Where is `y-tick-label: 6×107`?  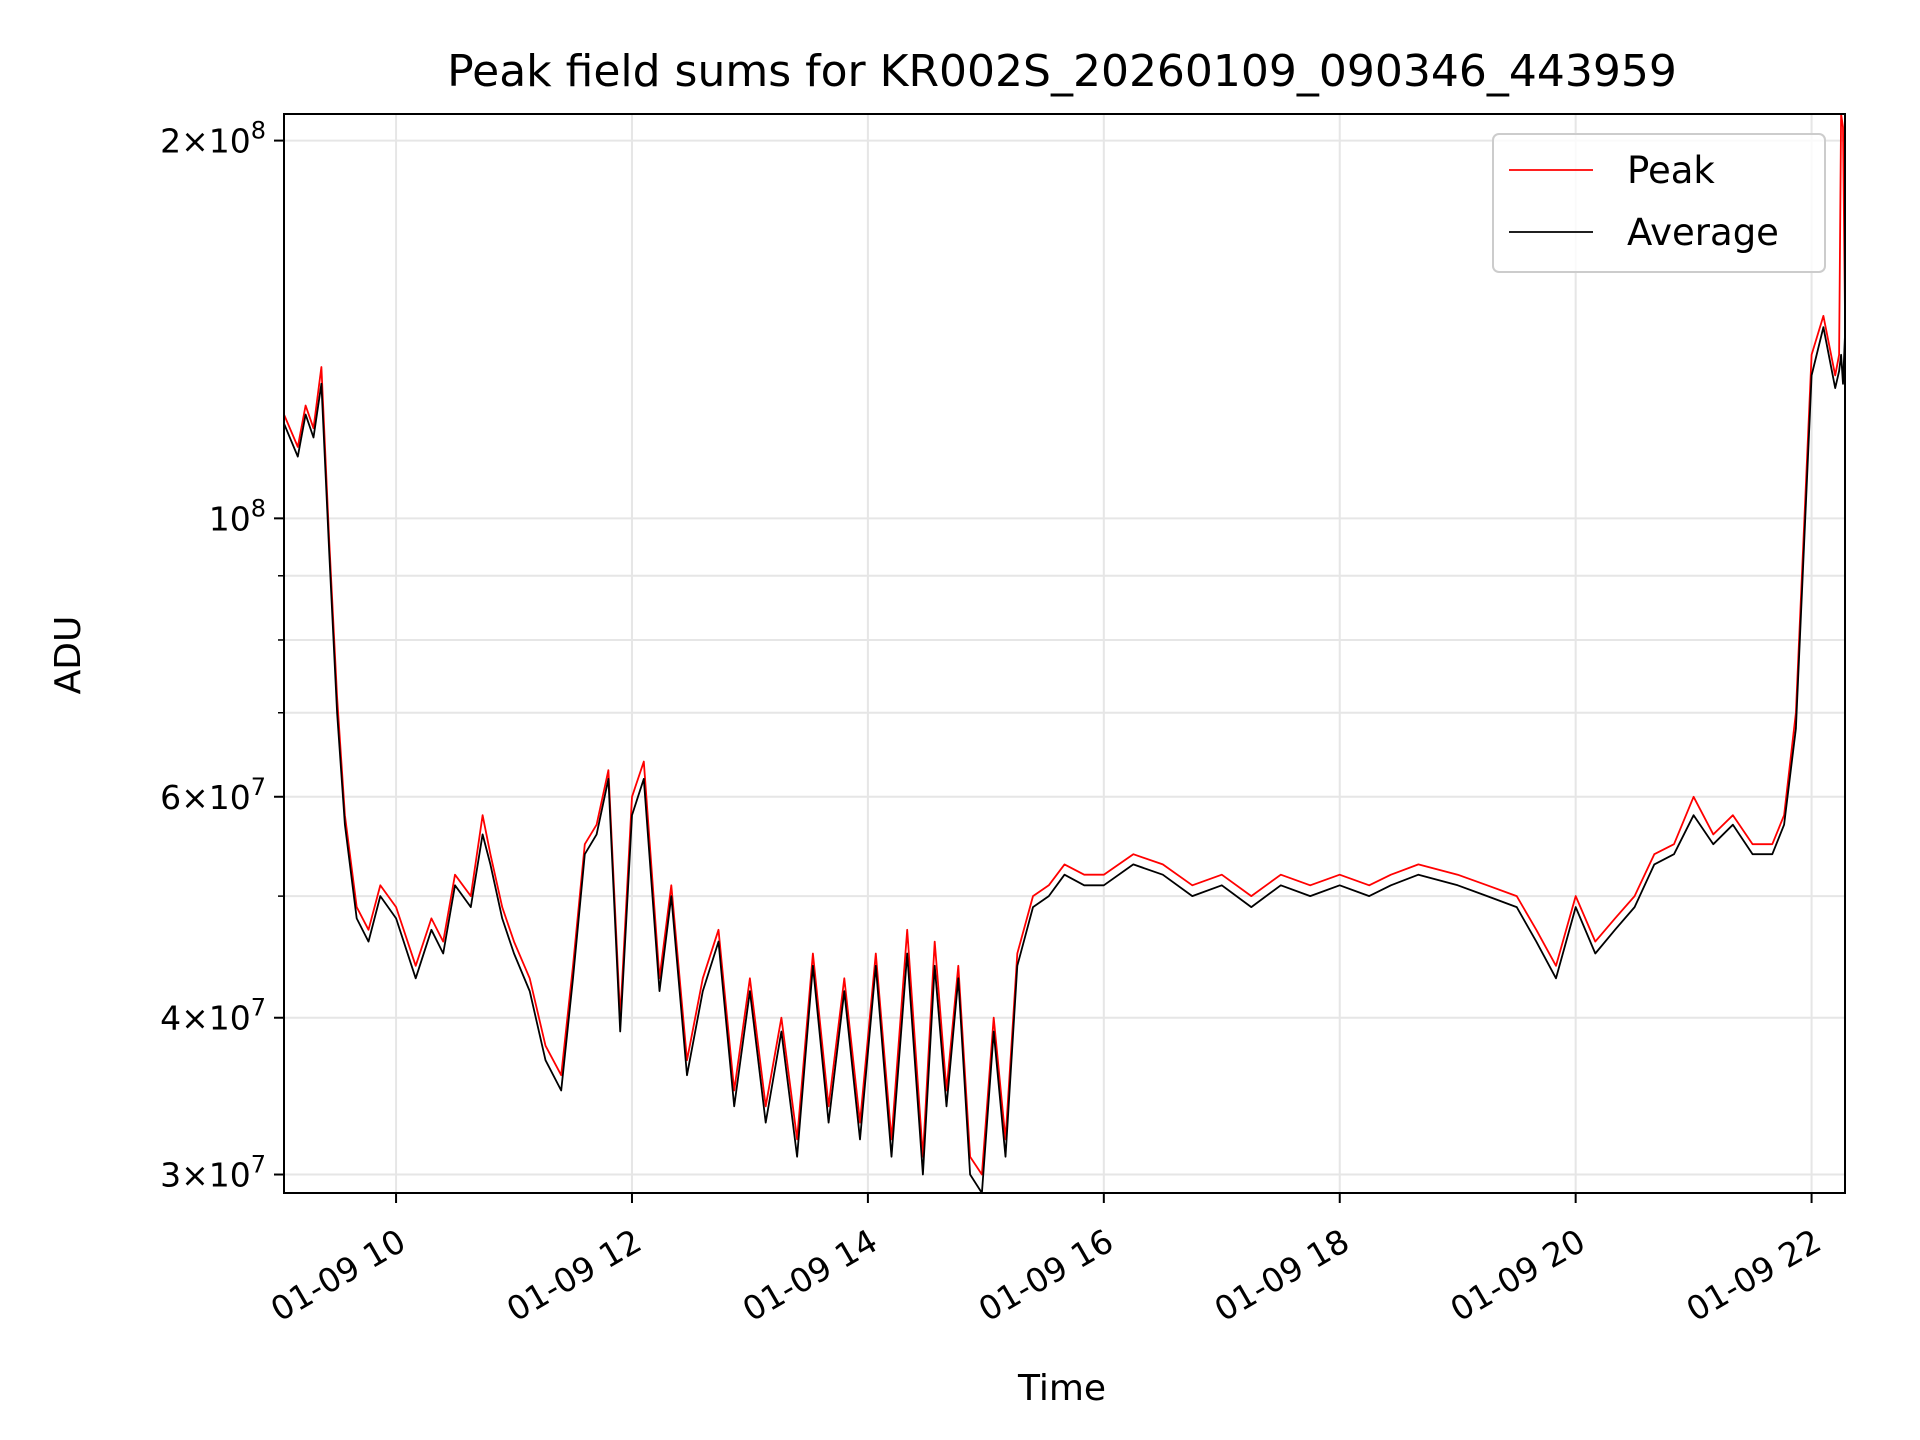 y-tick-label: 6×107 is located at coordinates (213, 795).